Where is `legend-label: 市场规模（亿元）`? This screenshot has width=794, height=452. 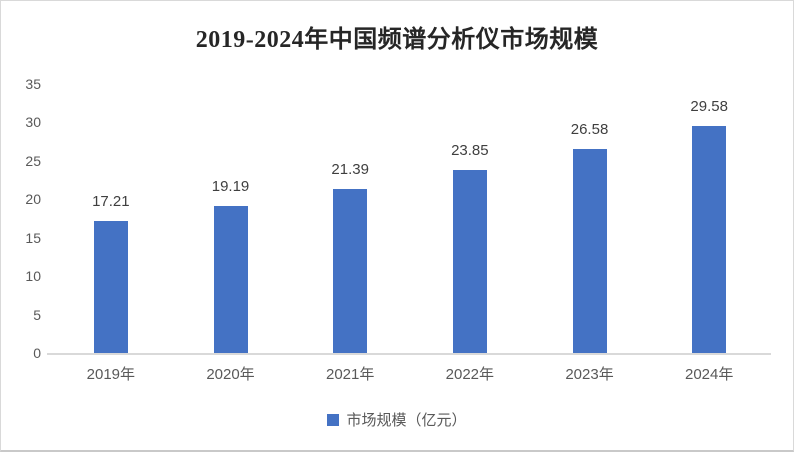 legend-label: 市场规模（亿元） is located at coordinates (406, 420).